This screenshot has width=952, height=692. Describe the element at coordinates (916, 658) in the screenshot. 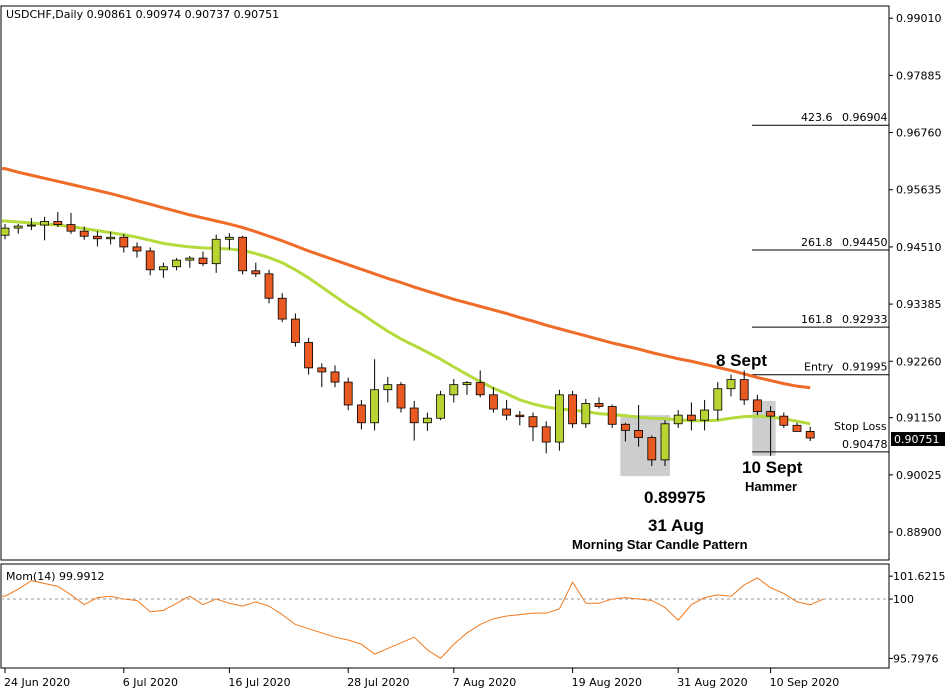

I see `momentum-tick-label: 95.7976` at that location.